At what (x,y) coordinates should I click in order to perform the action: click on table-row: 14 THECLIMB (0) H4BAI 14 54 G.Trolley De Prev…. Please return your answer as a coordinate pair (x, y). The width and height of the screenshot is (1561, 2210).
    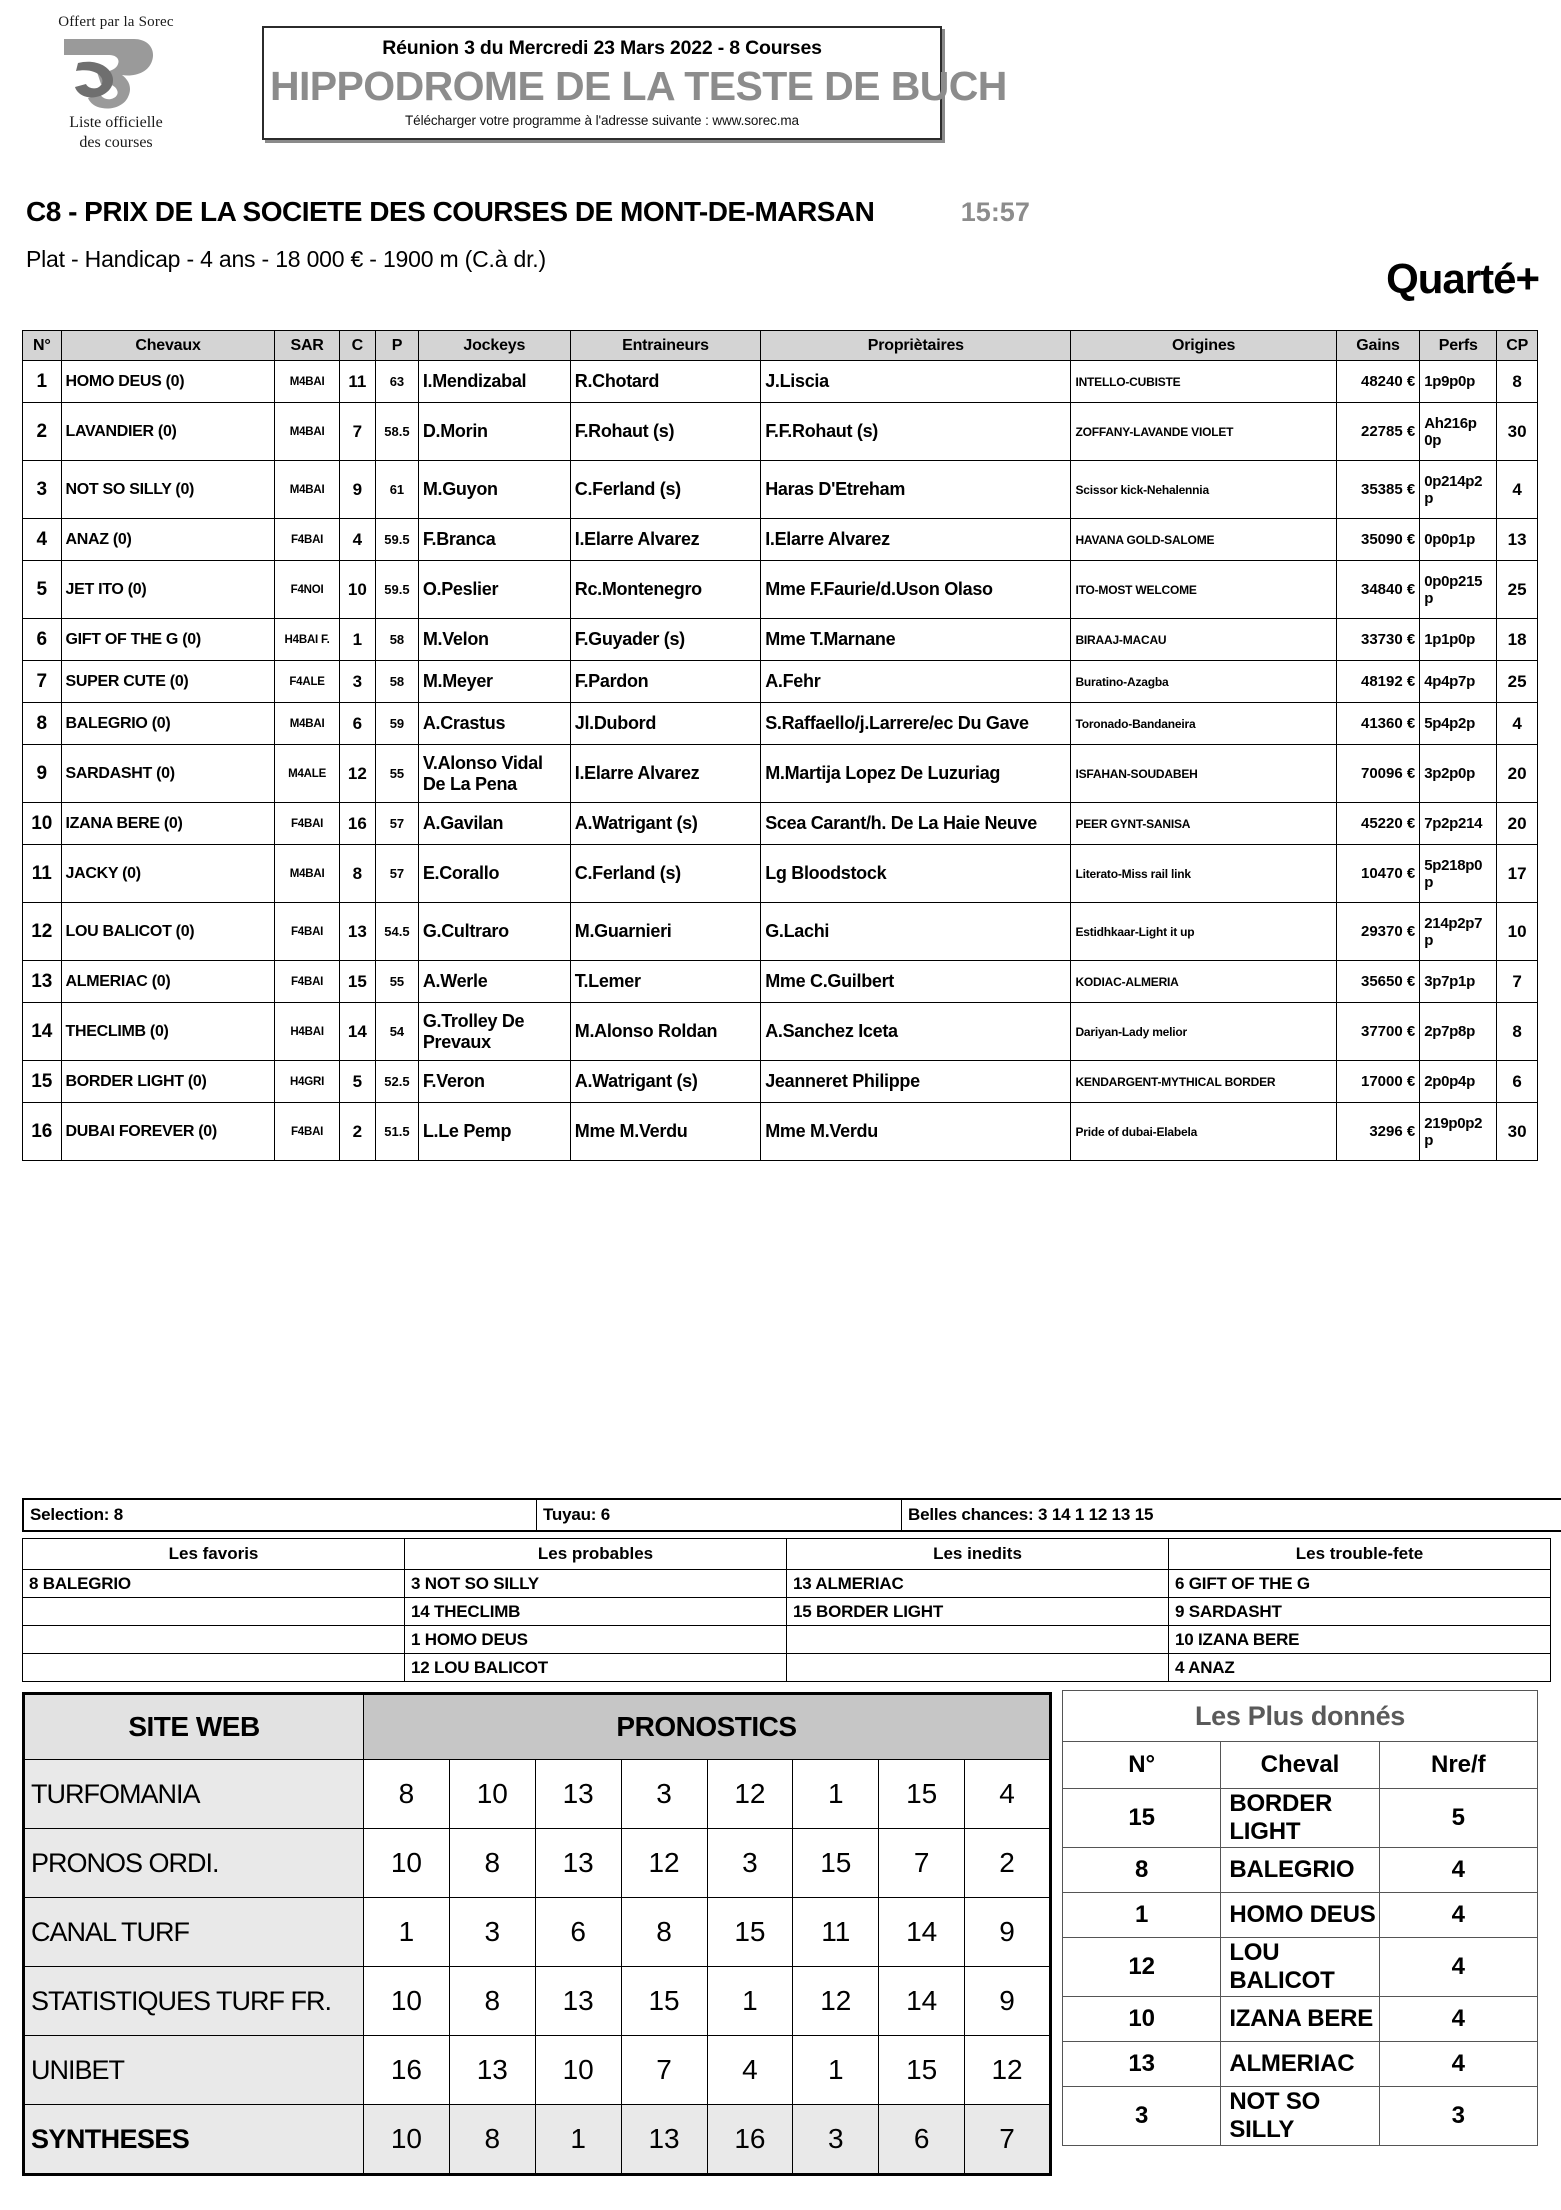
    Looking at the image, I should click on (780, 1031).